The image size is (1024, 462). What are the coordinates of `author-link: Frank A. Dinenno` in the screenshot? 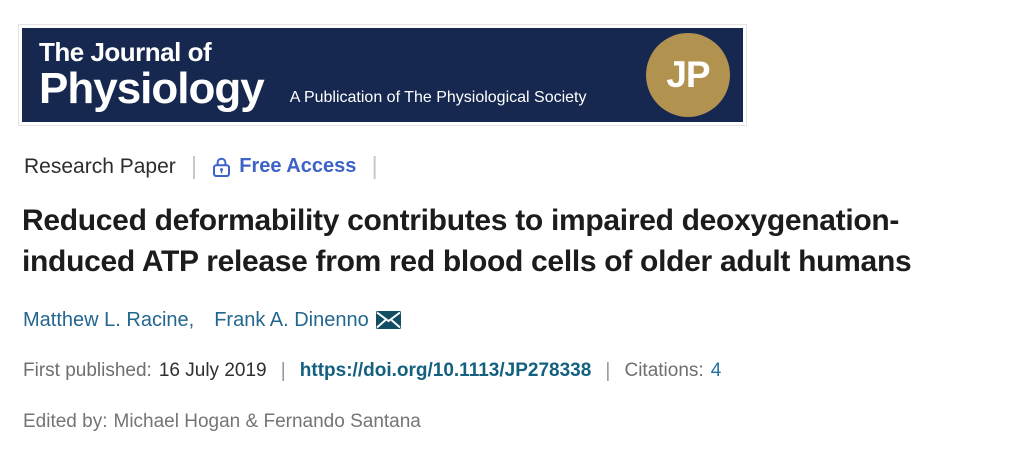 It's located at (291, 319).